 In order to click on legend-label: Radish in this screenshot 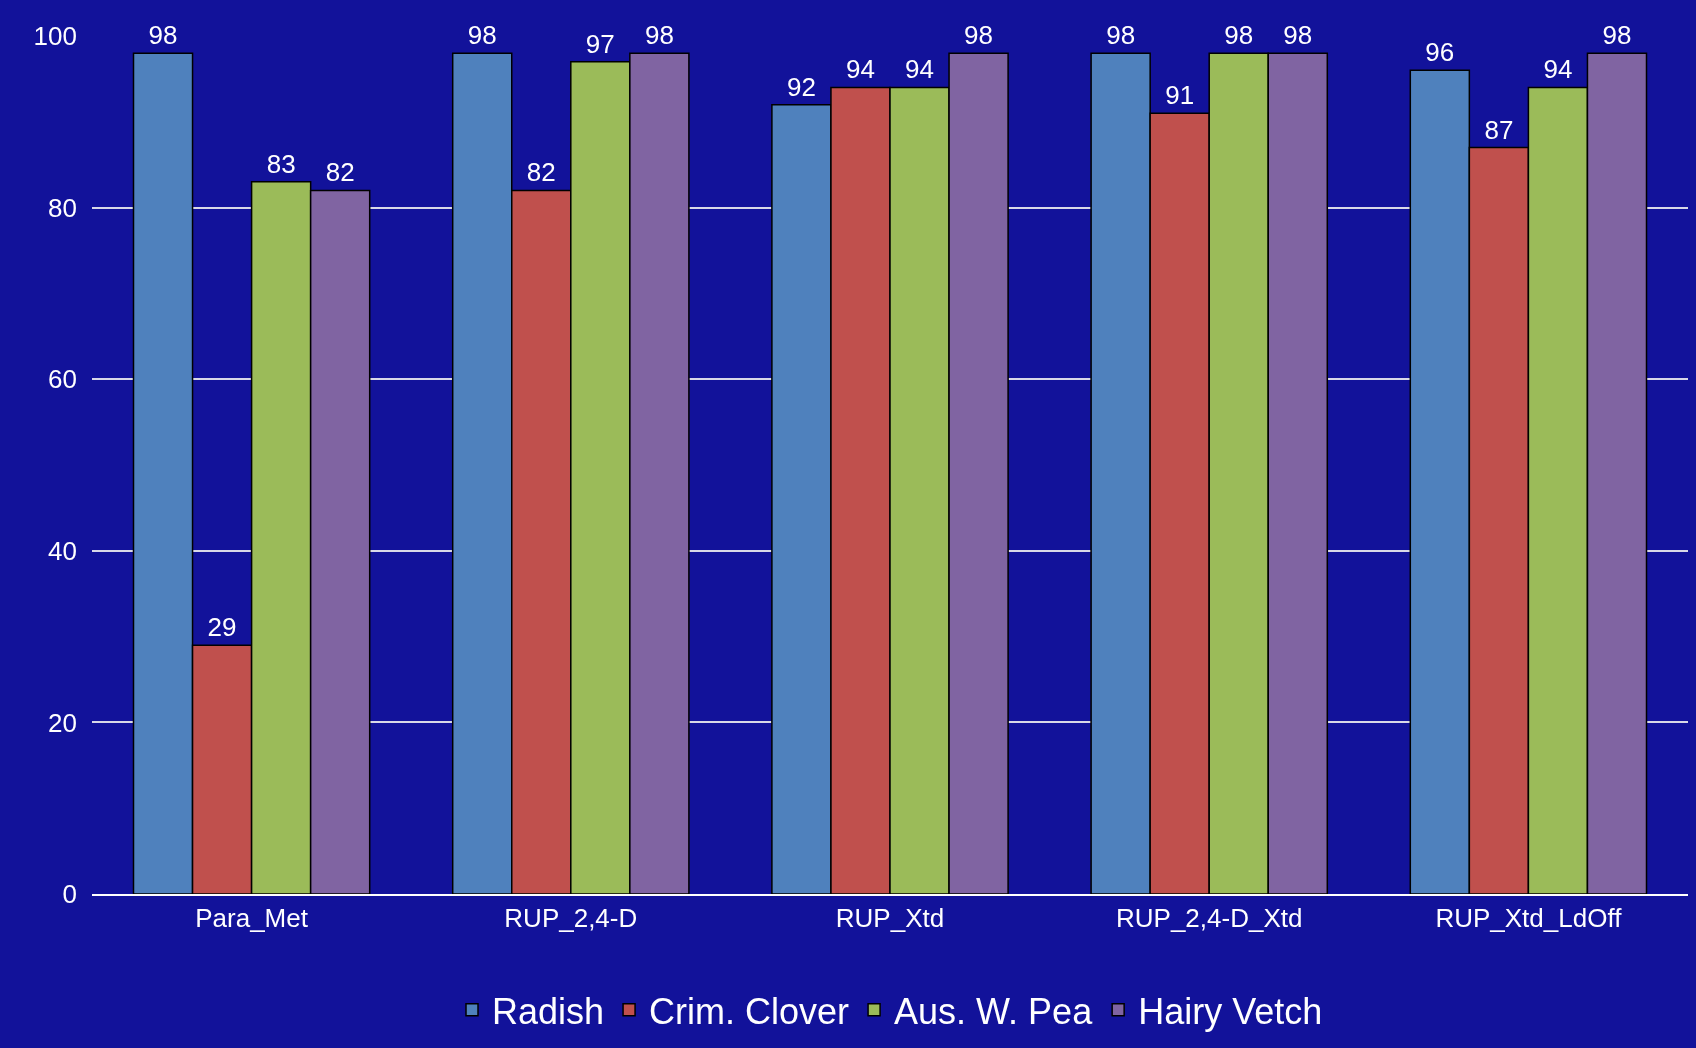, I will do `click(548, 1011)`.